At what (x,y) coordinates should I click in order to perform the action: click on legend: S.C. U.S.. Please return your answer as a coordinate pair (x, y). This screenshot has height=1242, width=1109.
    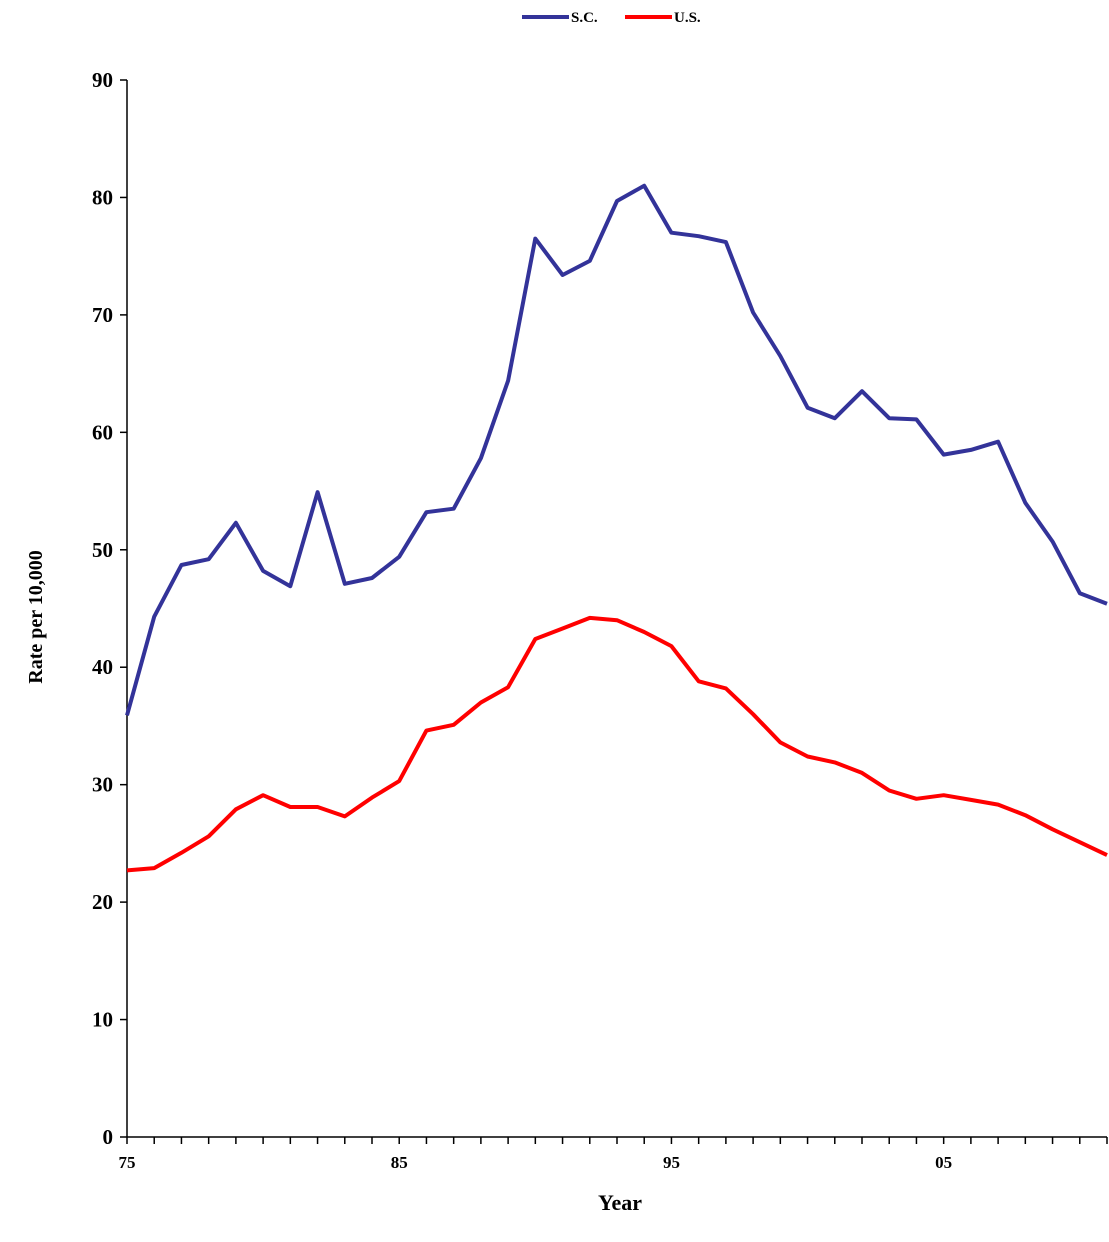
    Looking at the image, I should click on (611, 18).